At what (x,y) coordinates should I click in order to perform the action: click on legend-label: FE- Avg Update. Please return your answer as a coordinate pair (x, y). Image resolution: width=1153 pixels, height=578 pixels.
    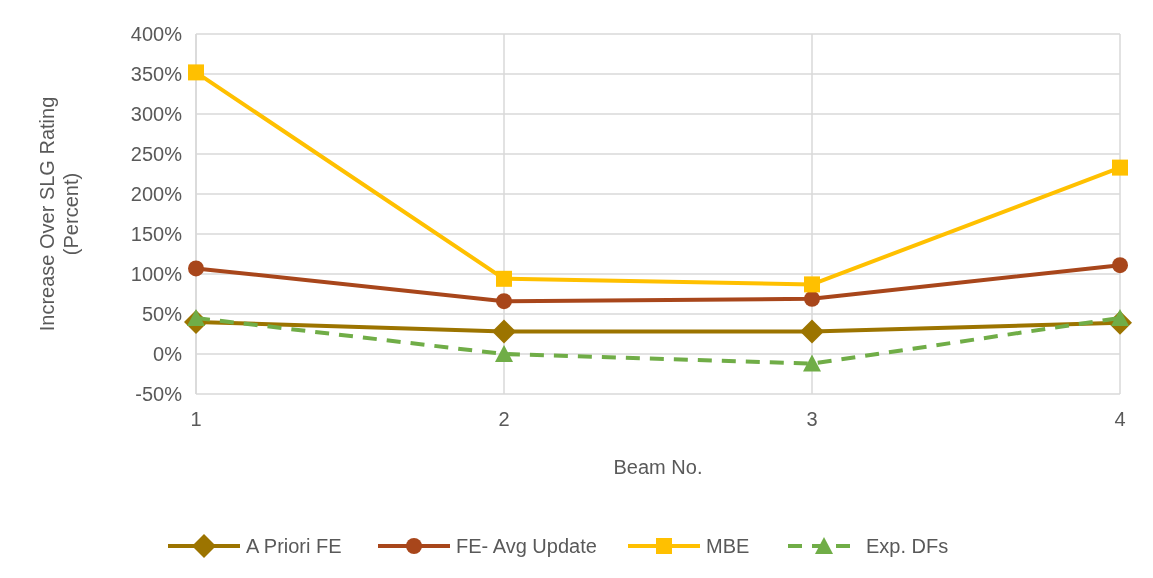
    Looking at the image, I should click on (526, 546).